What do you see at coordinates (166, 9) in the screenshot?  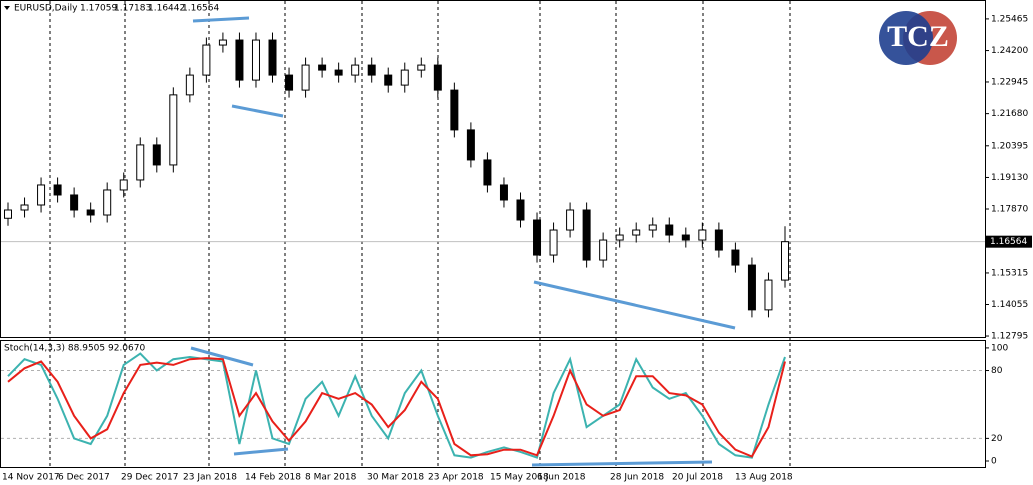 I see `ohlc-value: 1.16442` at bounding box center [166, 9].